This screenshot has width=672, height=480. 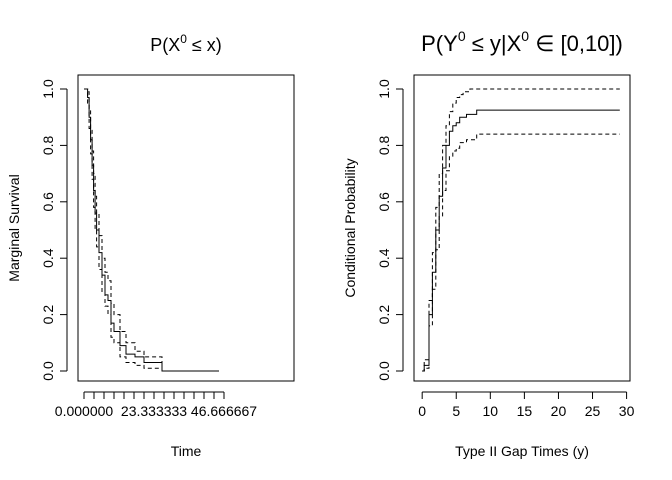 I want to click on chart-2-y-tick-label-3: 0.6, so click(x=384, y=202).